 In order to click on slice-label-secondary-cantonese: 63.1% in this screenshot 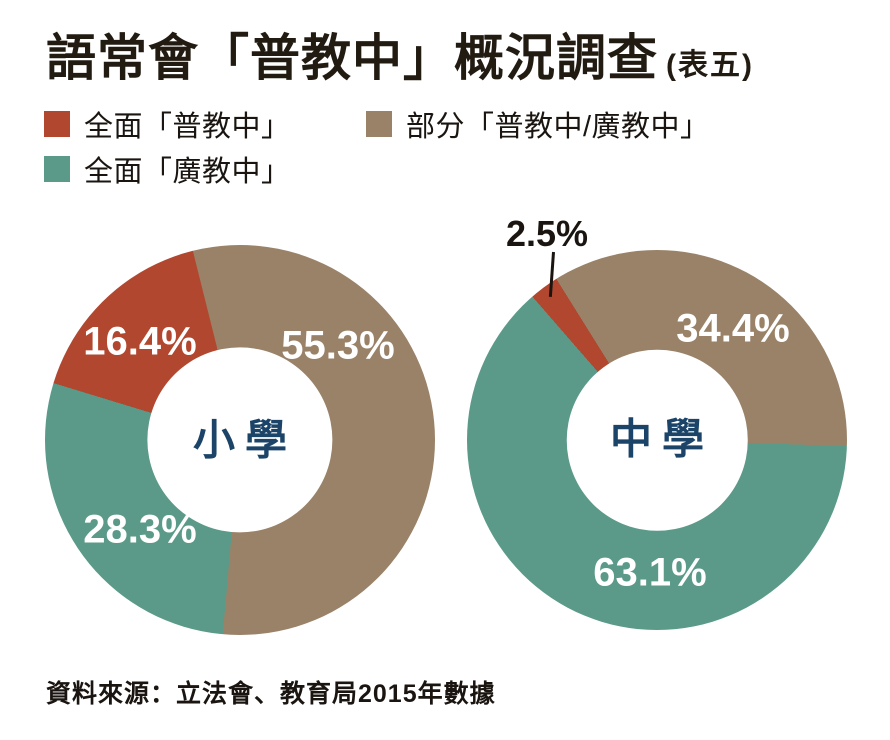, I will do `click(650, 572)`.